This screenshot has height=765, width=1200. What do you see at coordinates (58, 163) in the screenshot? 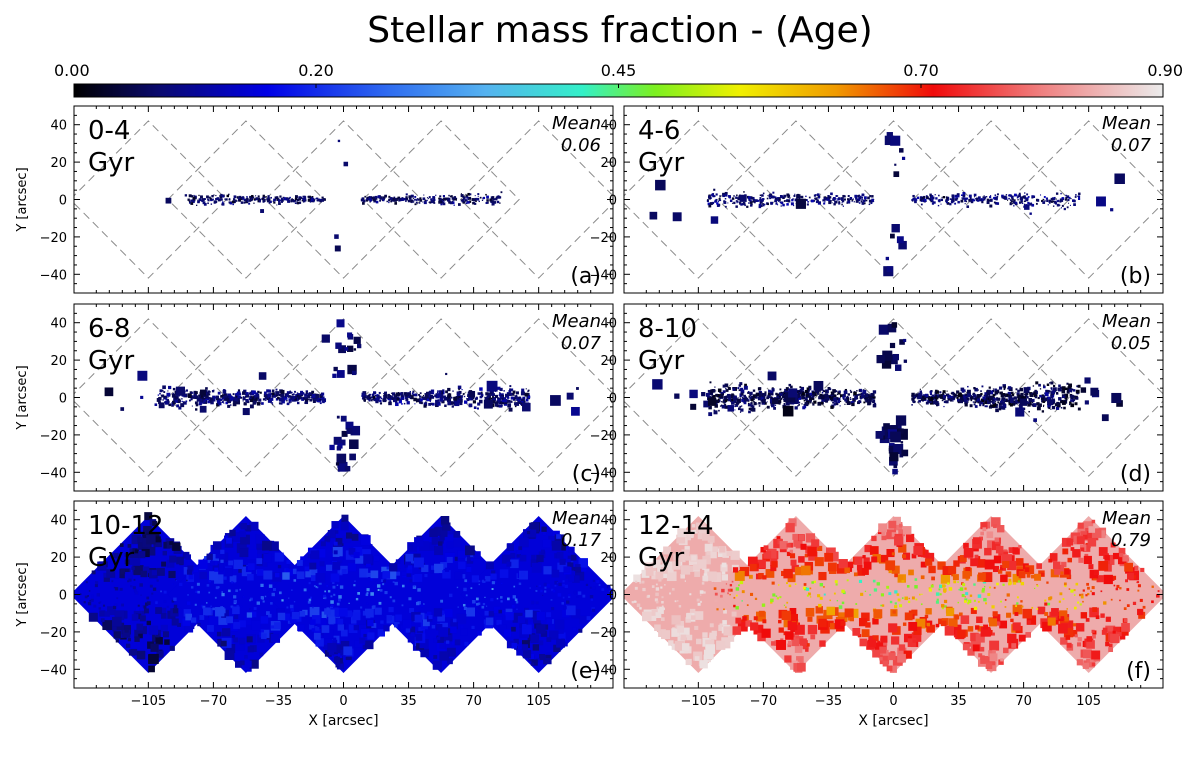
I see `y-tick-label: 20` at bounding box center [58, 163].